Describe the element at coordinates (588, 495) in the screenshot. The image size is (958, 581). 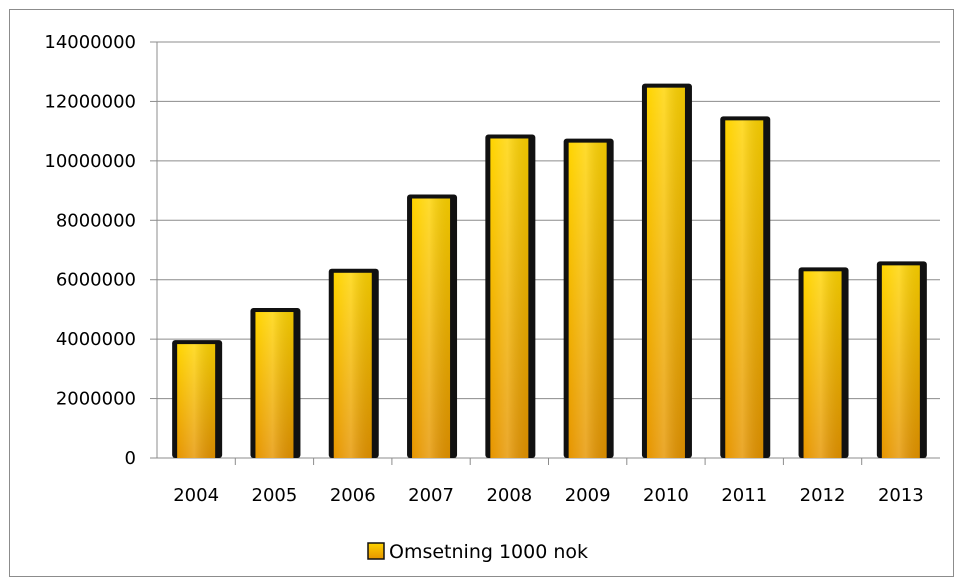
I see `x-tick-label: 2009` at that location.